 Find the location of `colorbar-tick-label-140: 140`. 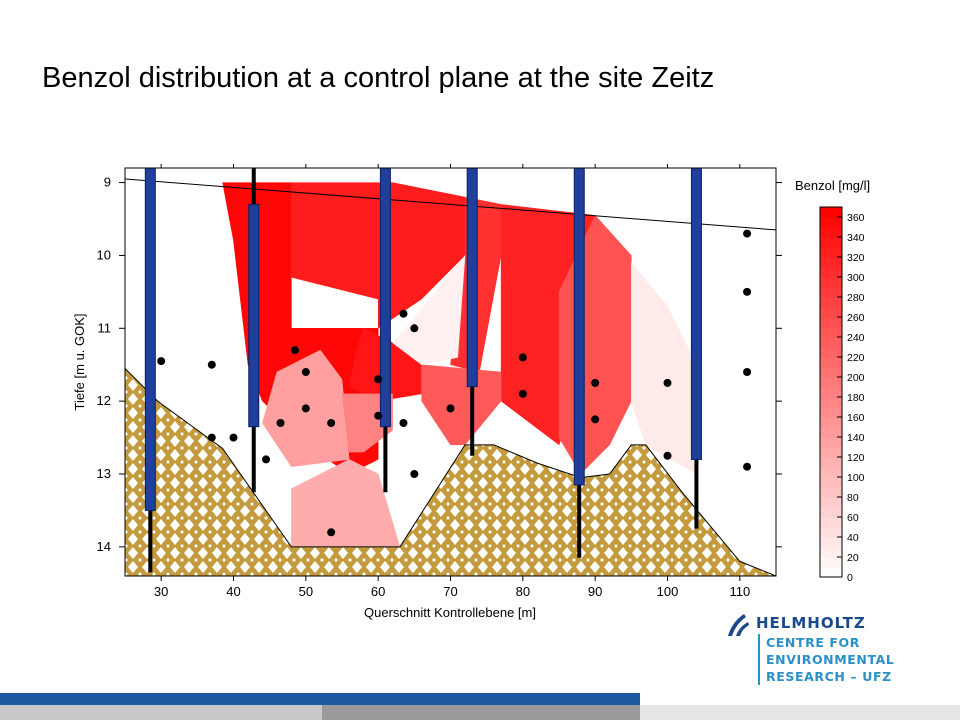

colorbar-tick-label-140: 140 is located at coordinates (856, 438).